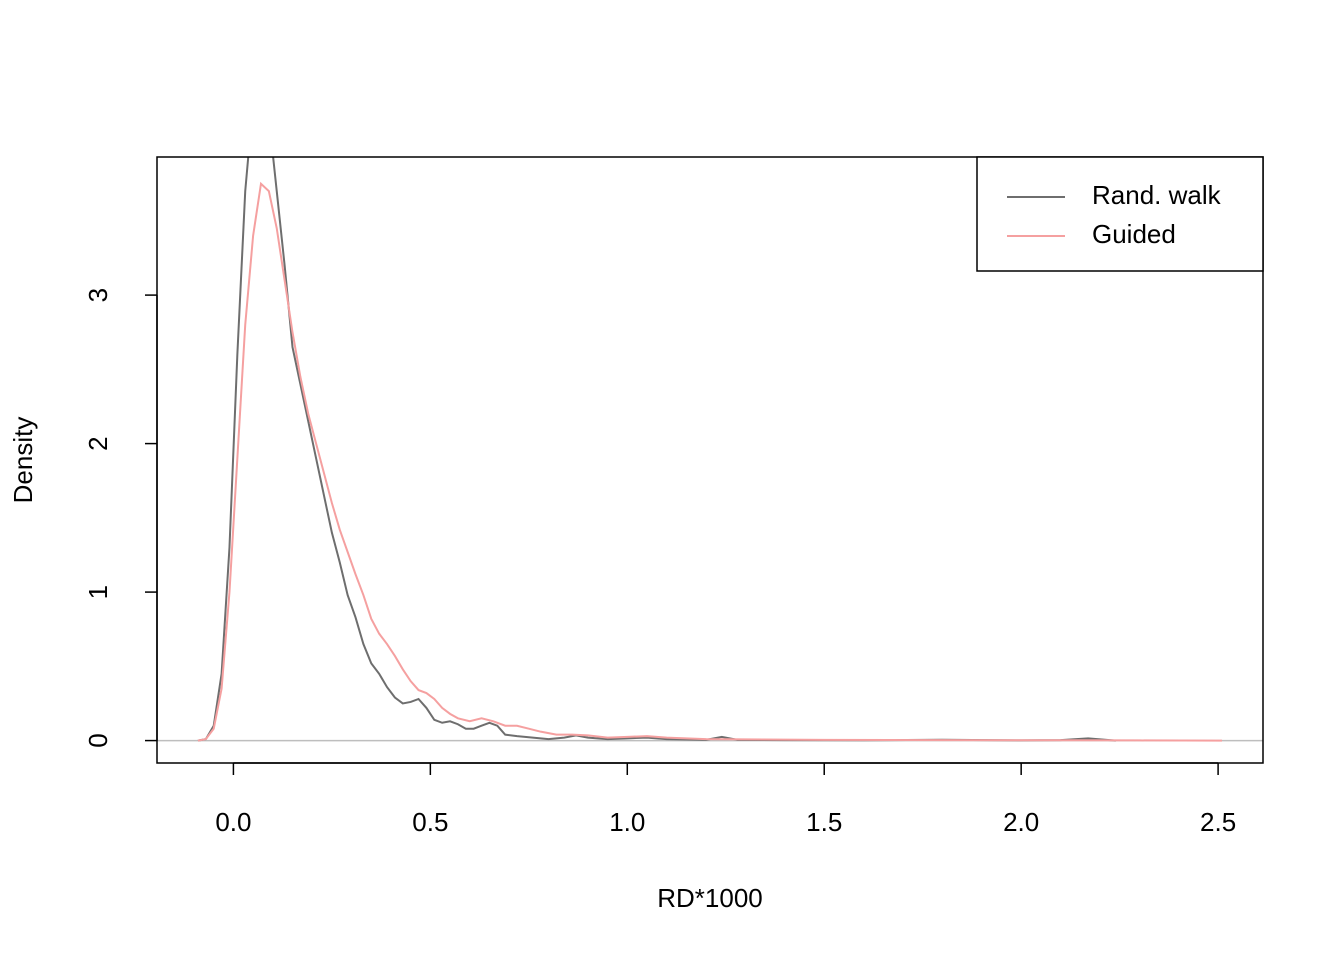 This screenshot has width=1344, height=960. What do you see at coordinates (824, 822) in the screenshot?
I see `x-tick-label: 1.5` at bounding box center [824, 822].